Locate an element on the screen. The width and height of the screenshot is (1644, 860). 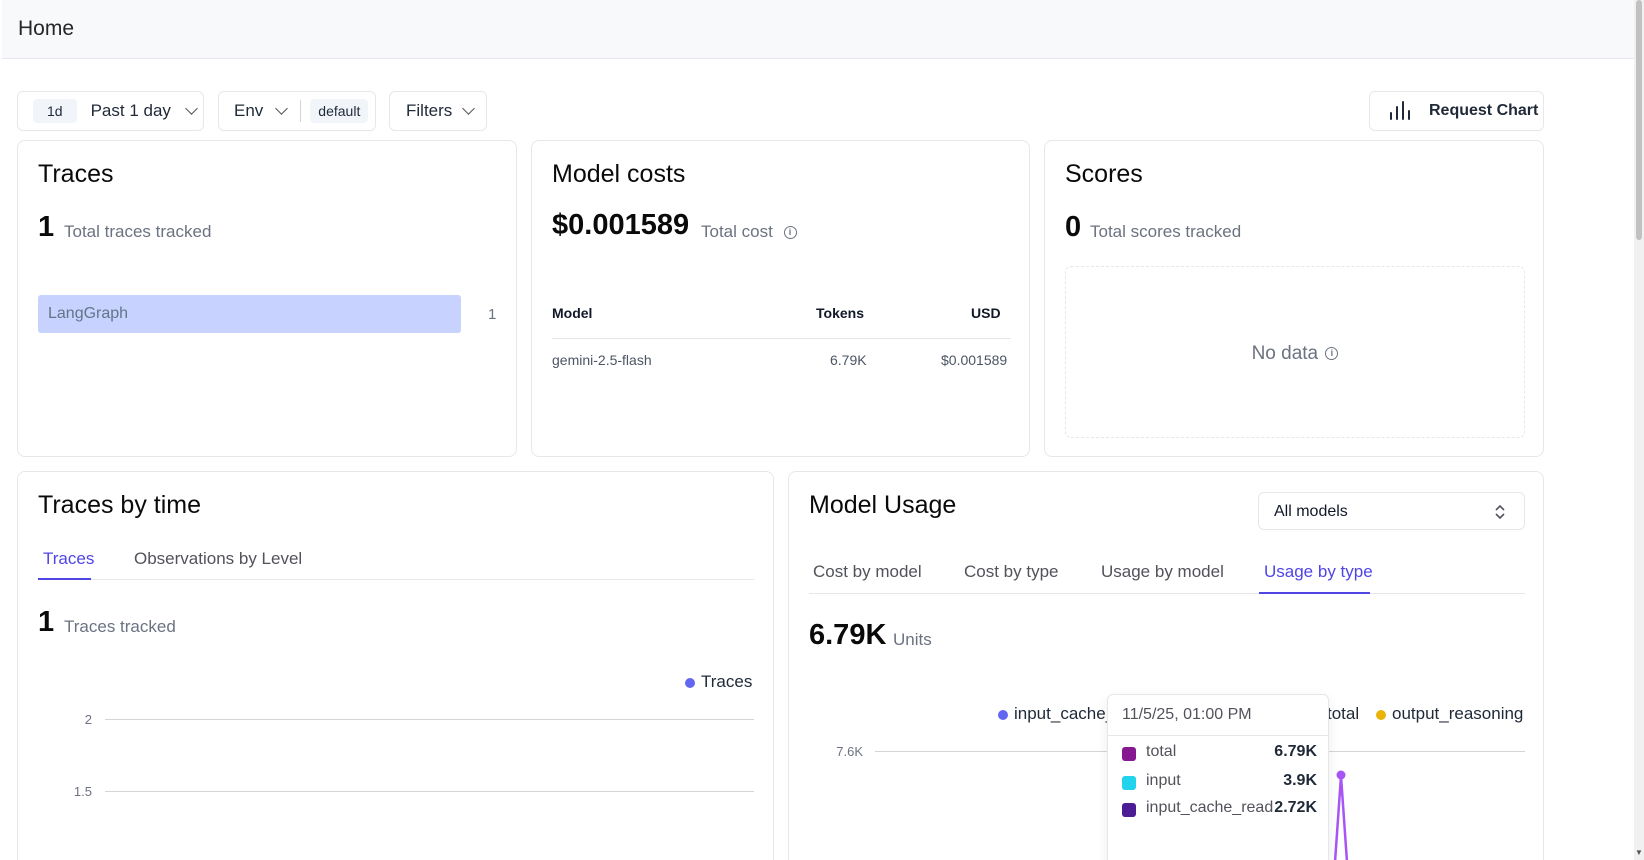
tooltip-row: input 3.9K is located at coordinates (1219, 784).